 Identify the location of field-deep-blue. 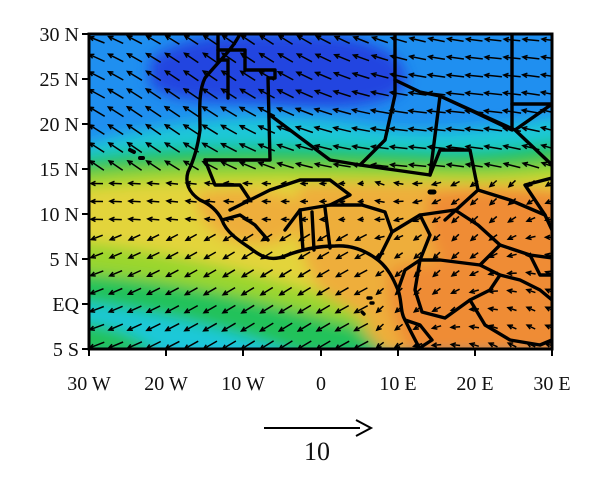
(278, 70).